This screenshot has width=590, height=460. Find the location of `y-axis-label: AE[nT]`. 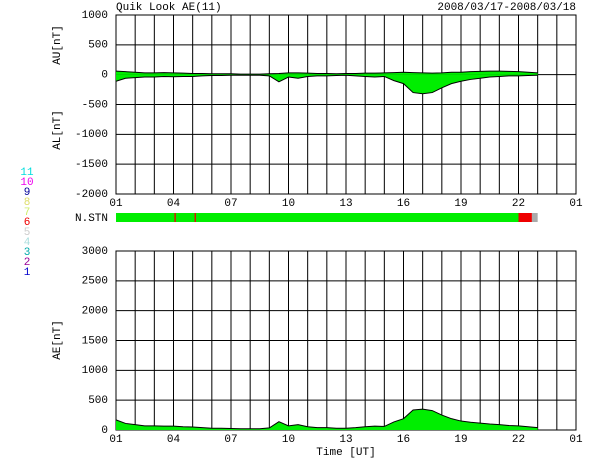

y-axis-label: AE[nT] is located at coordinates (58, 340).